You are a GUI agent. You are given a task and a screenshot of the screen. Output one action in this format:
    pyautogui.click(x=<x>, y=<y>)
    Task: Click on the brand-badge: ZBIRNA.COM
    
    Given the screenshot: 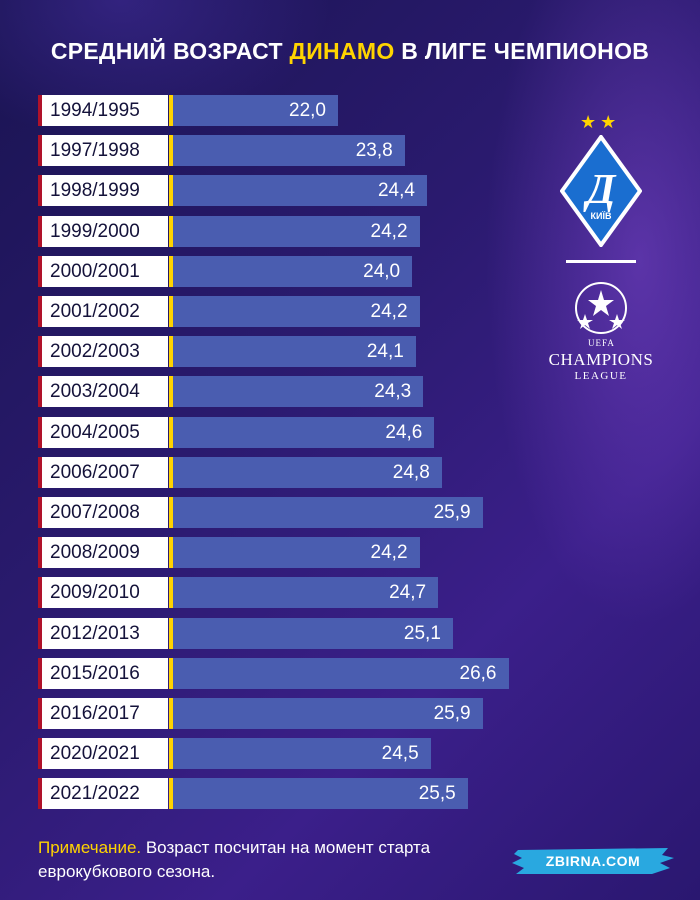 What is the action you would take?
    pyautogui.click(x=593, y=861)
    